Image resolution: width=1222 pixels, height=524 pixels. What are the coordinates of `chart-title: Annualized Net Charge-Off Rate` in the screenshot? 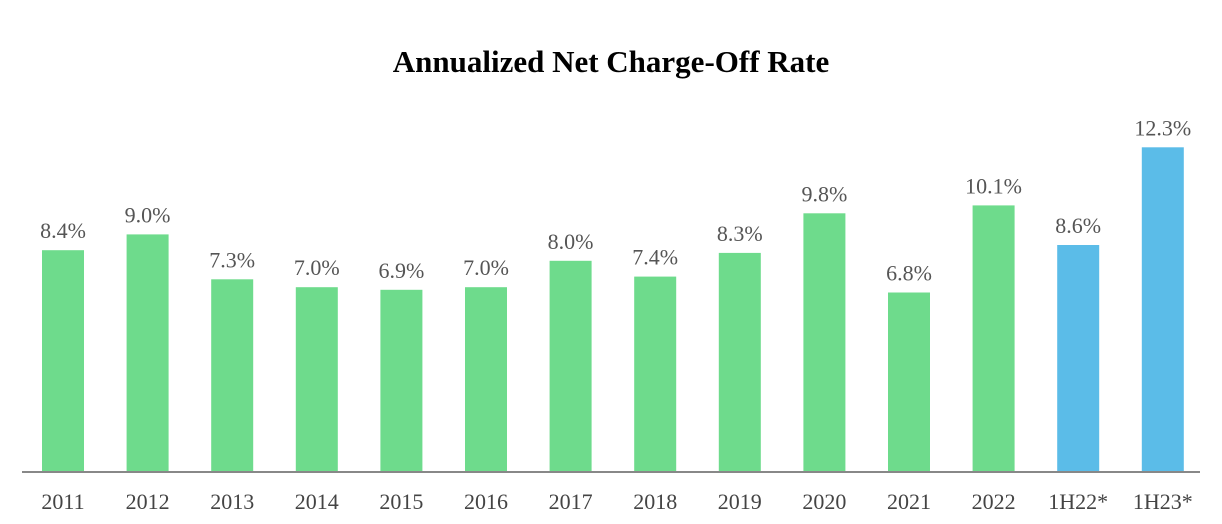 It's located at (611, 61).